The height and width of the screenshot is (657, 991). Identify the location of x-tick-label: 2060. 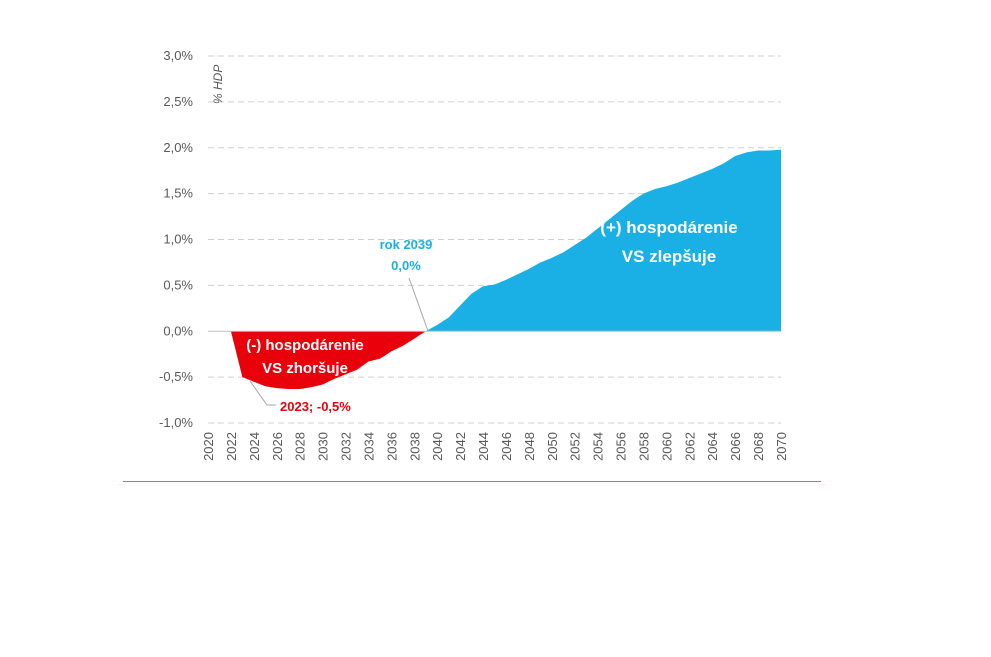
(666, 446).